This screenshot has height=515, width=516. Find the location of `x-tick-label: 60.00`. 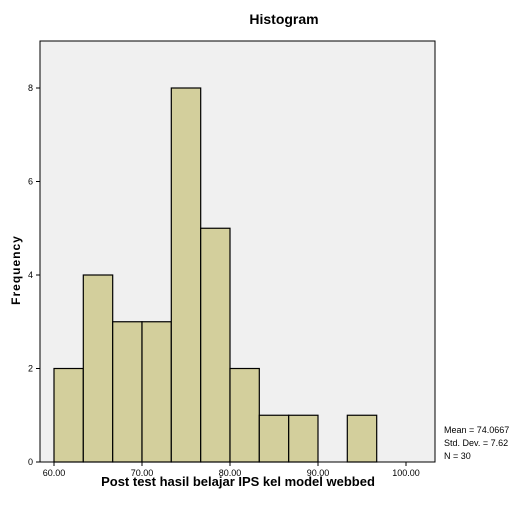

x-tick-label: 60.00 is located at coordinates (54, 473).